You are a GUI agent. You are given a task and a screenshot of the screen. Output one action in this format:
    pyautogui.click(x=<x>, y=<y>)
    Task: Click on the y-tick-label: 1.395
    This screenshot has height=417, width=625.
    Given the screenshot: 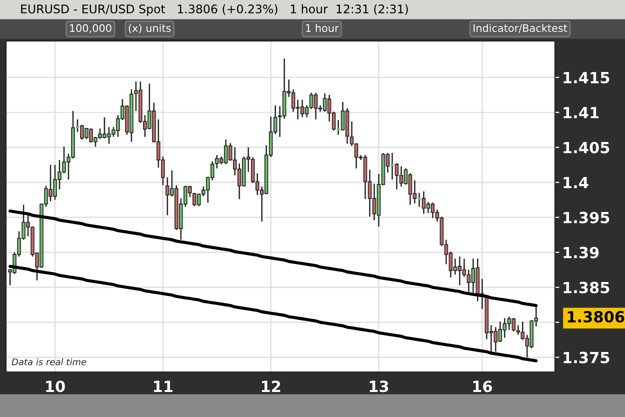 What is the action you would take?
    pyautogui.click(x=587, y=218)
    